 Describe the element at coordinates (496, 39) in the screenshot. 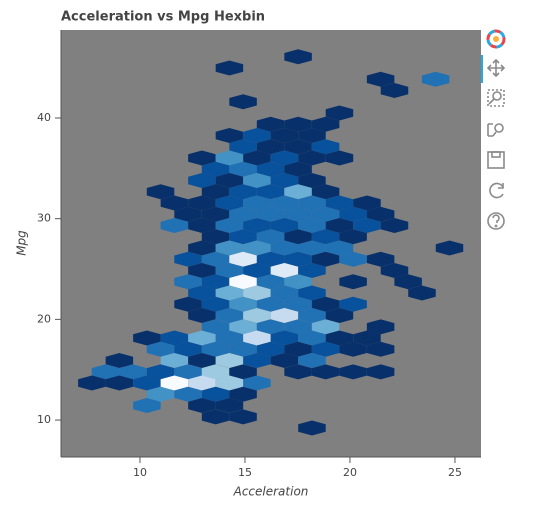

I see `bokeh-logo` at that location.